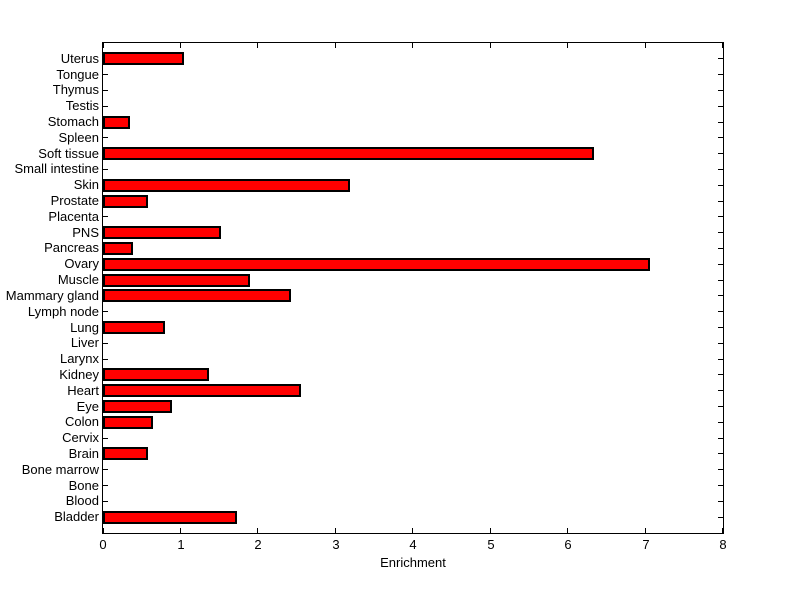 The height and width of the screenshot is (599, 800). I want to click on x-tick-label-5: 5, so click(491, 544).